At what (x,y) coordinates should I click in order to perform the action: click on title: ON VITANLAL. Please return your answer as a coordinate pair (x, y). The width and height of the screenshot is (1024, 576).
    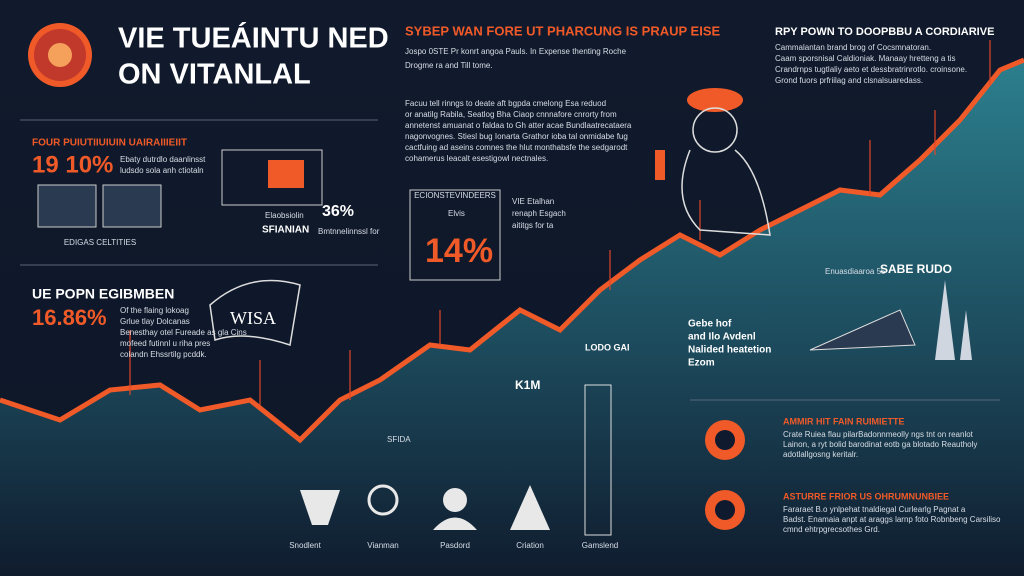
    Looking at the image, I should click on (214, 75).